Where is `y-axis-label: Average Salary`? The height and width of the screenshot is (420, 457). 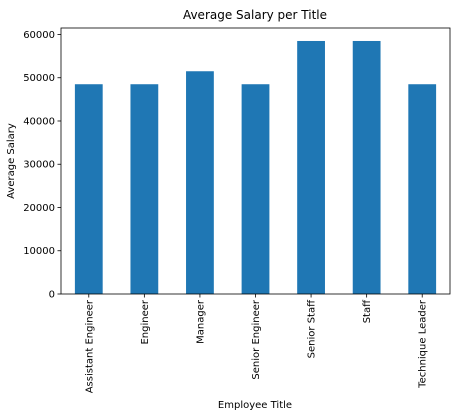 y-axis-label: Average Salary is located at coordinates (11, 161).